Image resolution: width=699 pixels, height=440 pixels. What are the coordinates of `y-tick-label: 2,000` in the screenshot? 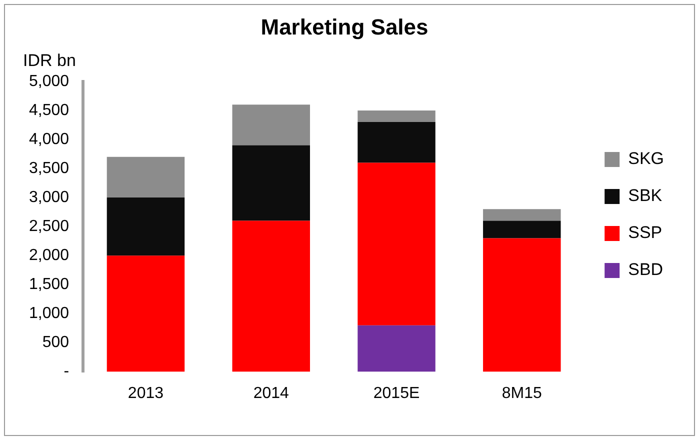 It's located at (49, 255).